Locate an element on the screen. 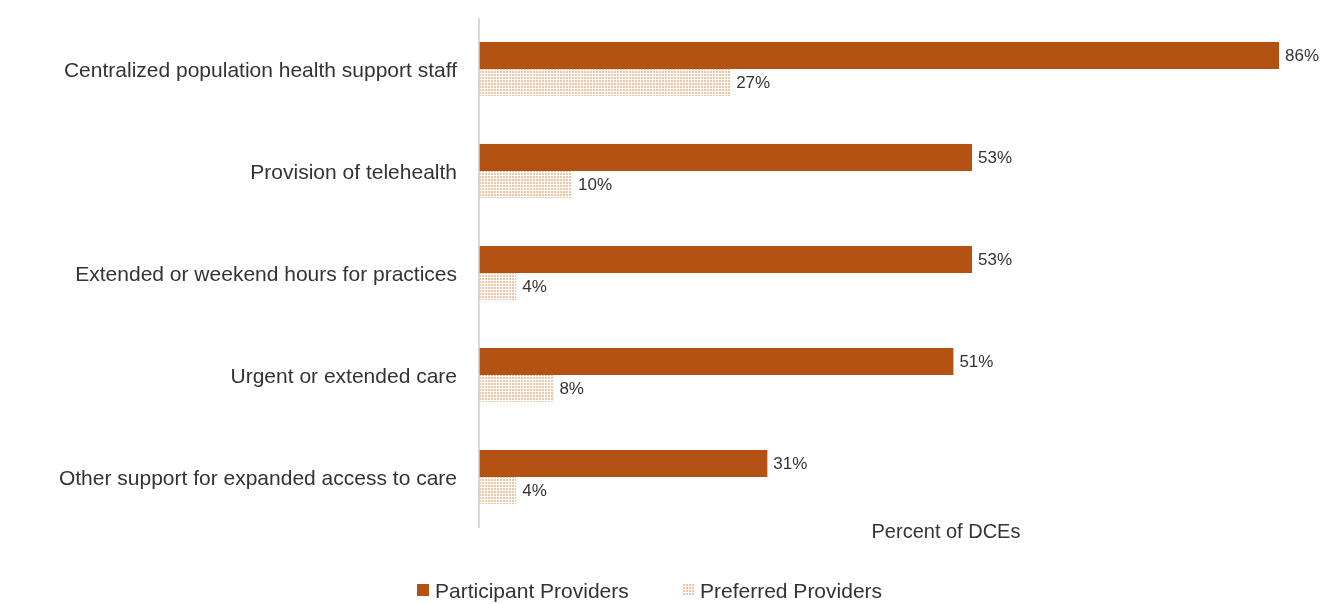 Image resolution: width=1339 pixels, height=604 pixels. data-label: 51% is located at coordinates (976, 361).